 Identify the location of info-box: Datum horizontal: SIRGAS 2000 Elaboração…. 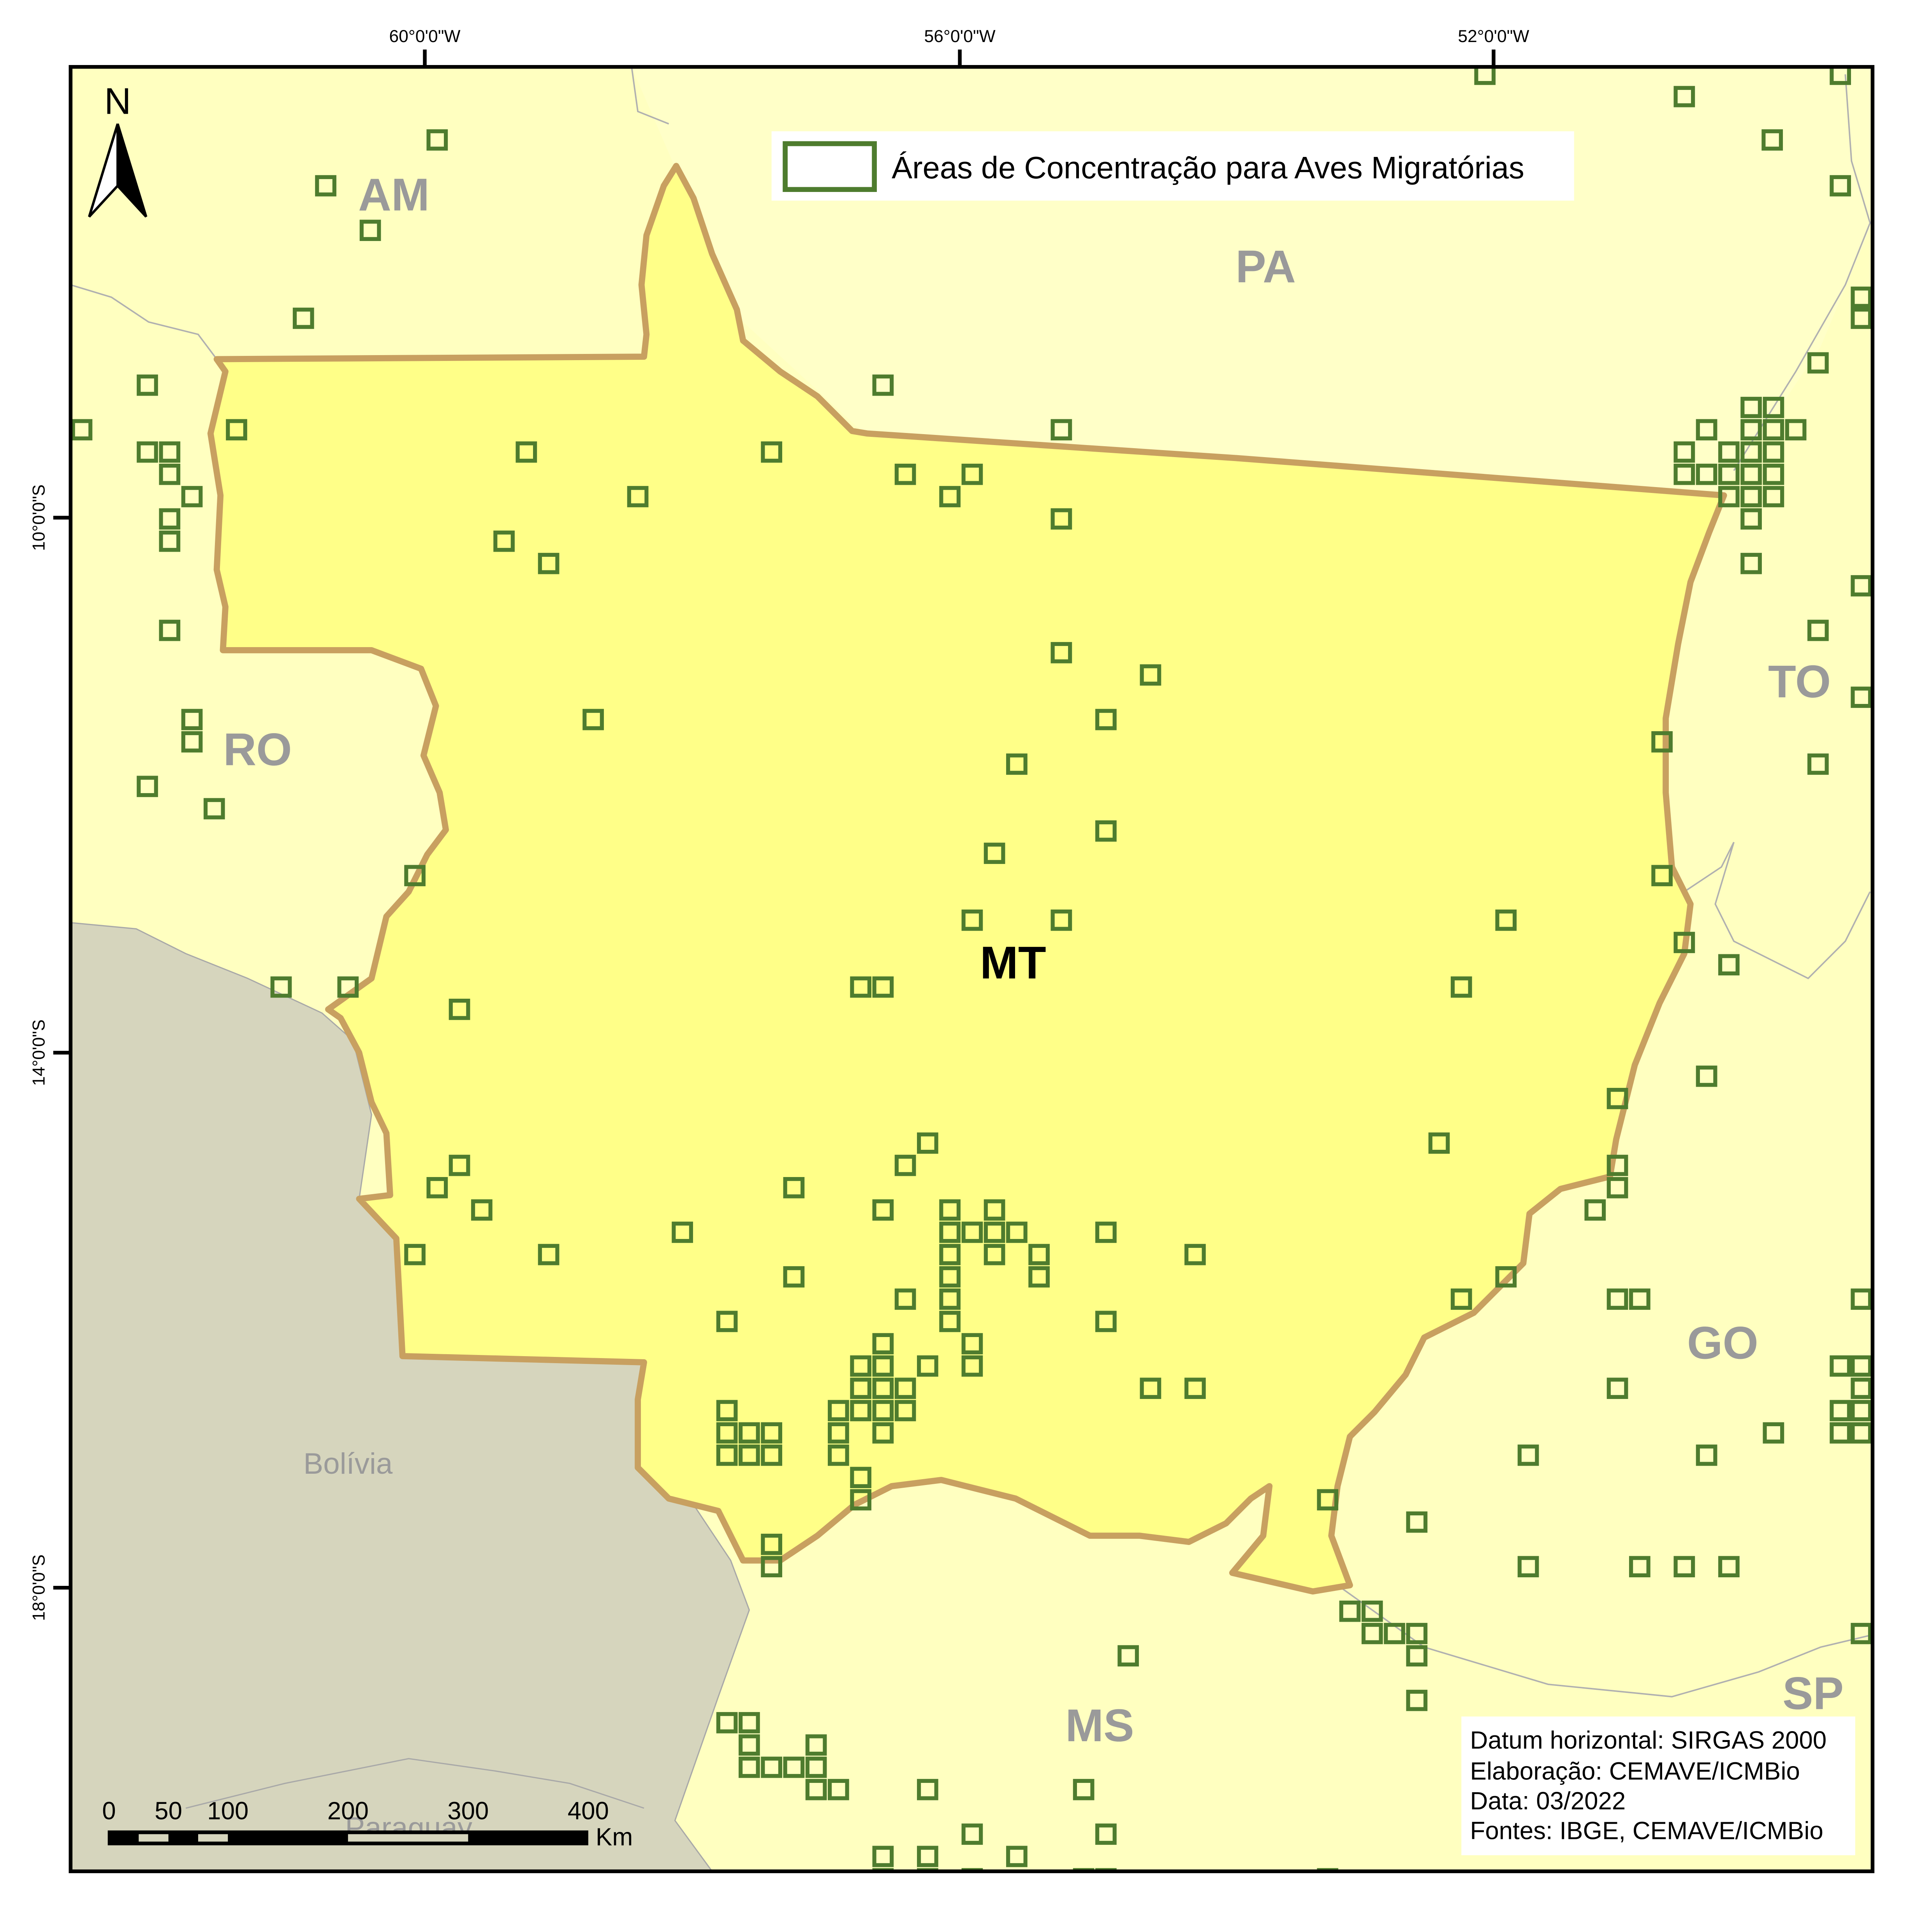
(1658, 1785).